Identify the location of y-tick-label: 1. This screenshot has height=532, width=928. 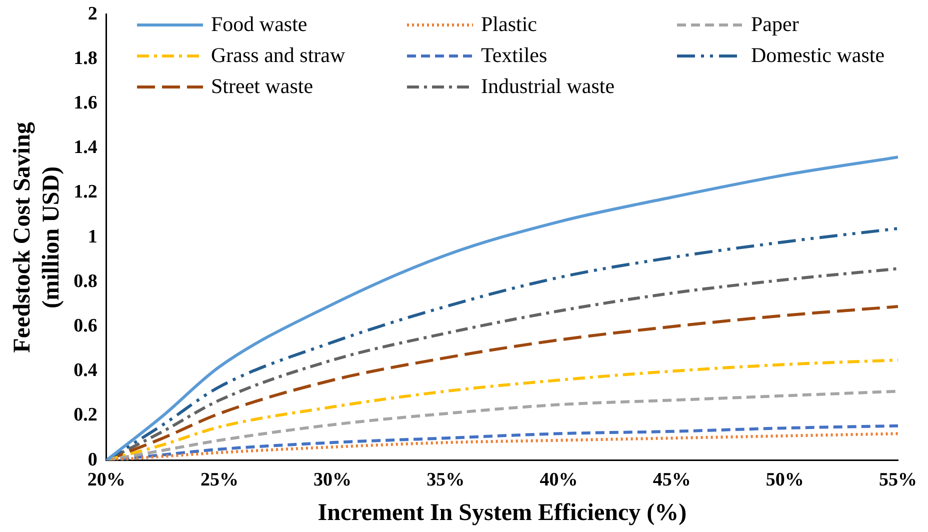
(93, 237).